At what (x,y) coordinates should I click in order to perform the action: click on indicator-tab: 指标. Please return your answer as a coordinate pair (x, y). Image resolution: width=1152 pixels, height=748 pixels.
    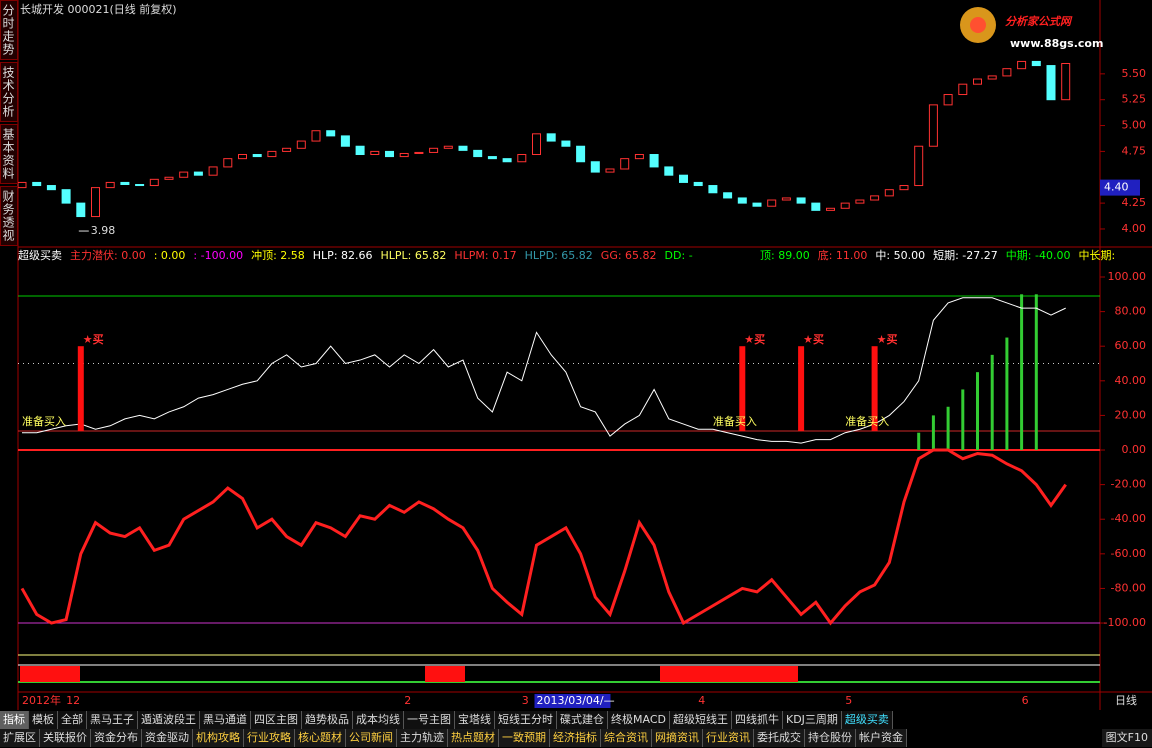
    Looking at the image, I should click on (14, 720).